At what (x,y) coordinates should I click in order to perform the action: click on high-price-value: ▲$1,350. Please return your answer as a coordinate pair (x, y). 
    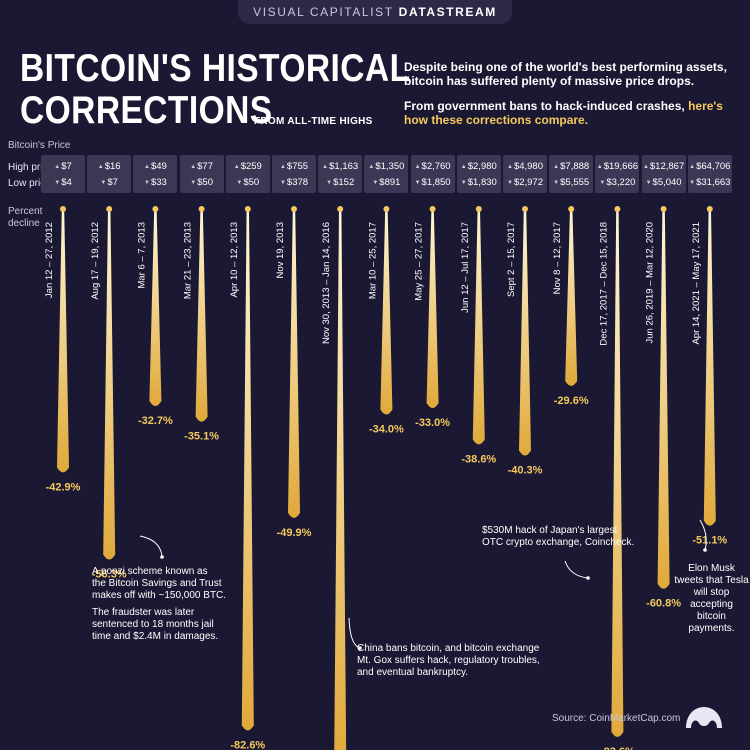
    Looking at the image, I should click on (386, 166).